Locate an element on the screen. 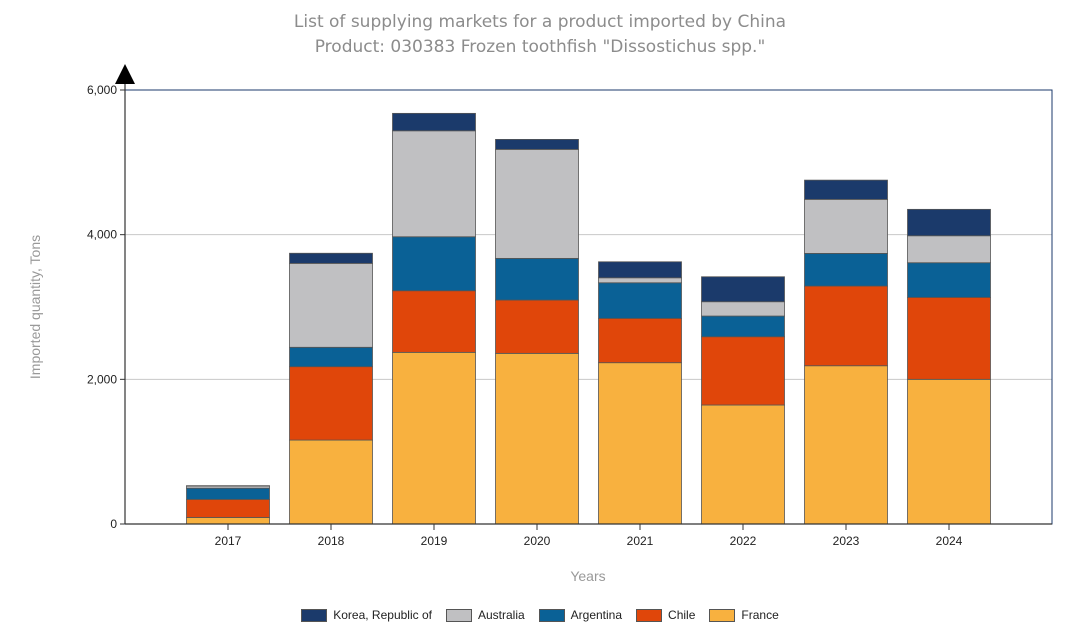  bar-segment-korea-republic-of-2020 is located at coordinates (537, 144).